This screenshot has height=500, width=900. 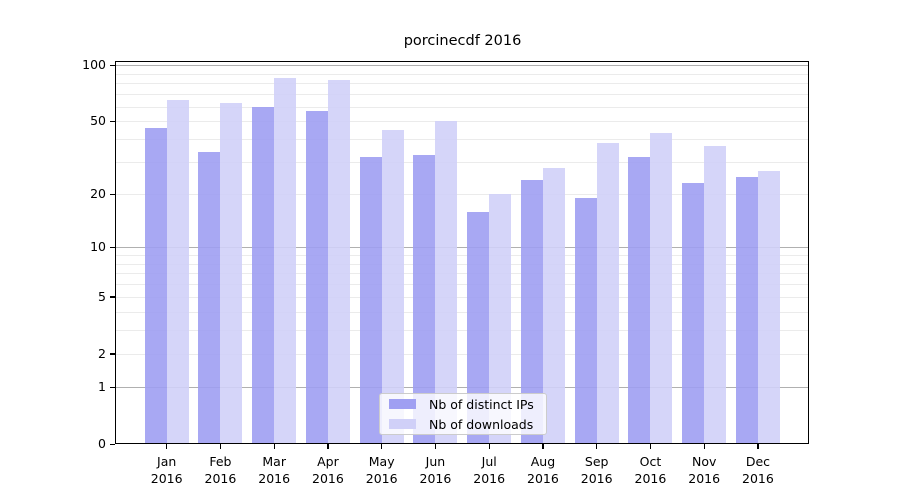 I want to click on y-tick-label: 5, so click(x=102, y=296).